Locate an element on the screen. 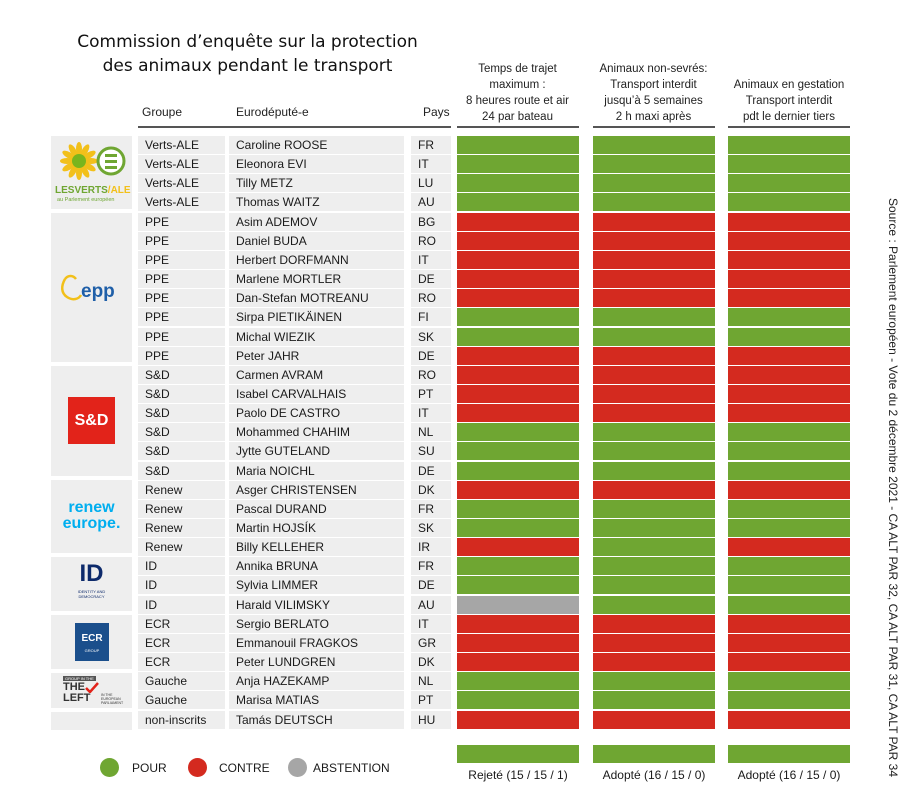  row-depute: Marisa MATIAS is located at coordinates (316, 700).